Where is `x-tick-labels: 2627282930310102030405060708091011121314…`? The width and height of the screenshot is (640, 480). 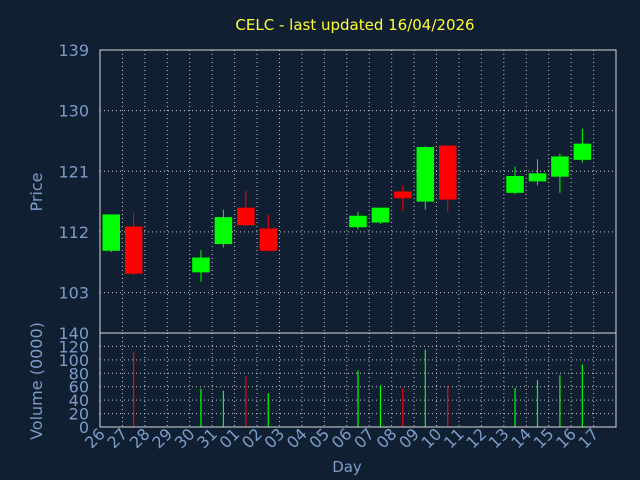
x-tick-labels: 2627282930310102030405060708091011121314… is located at coordinates (341, 438).